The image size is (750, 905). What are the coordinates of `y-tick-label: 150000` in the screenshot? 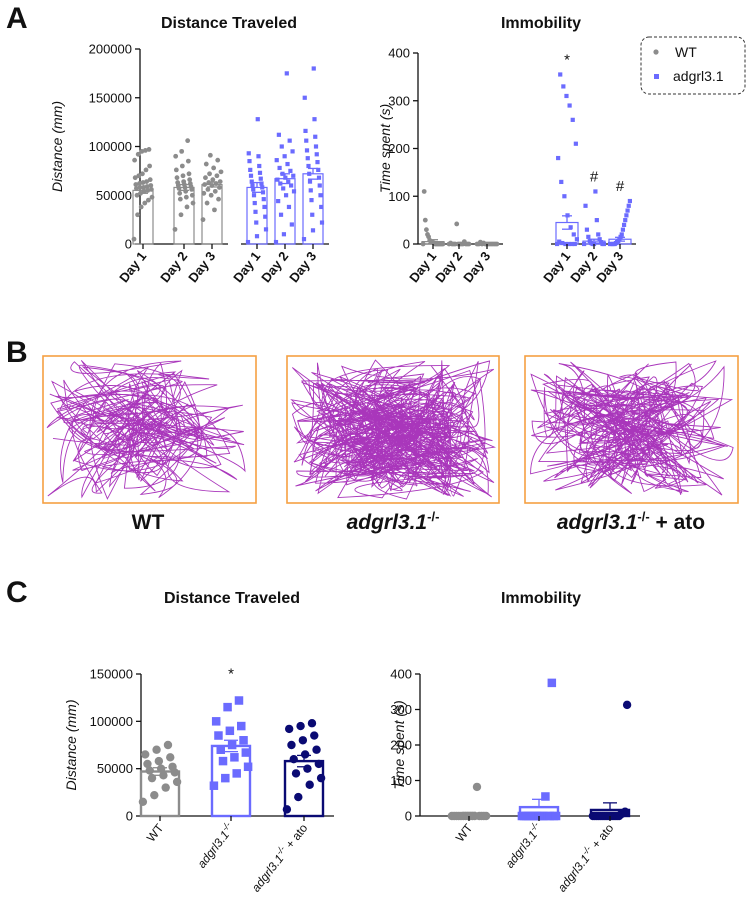 It's located at (110, 97).